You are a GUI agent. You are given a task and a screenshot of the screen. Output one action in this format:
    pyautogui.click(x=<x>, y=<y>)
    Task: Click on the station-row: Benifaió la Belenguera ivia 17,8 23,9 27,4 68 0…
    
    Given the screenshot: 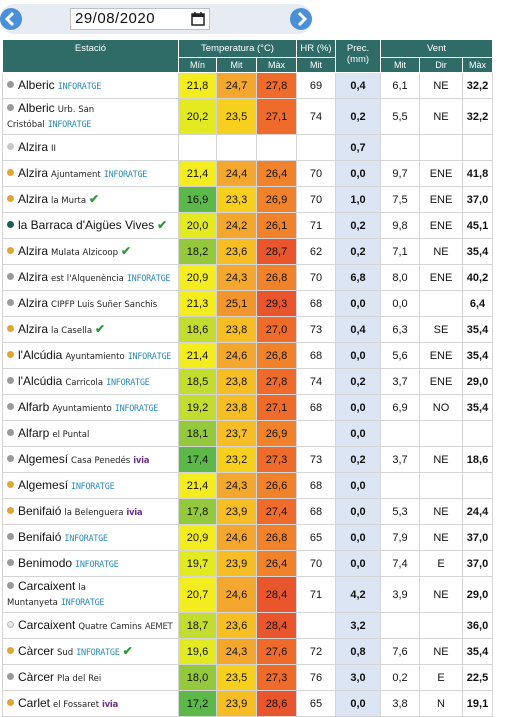 What is the action you would take?
    pyautogui.click(x=248, y=511)
    